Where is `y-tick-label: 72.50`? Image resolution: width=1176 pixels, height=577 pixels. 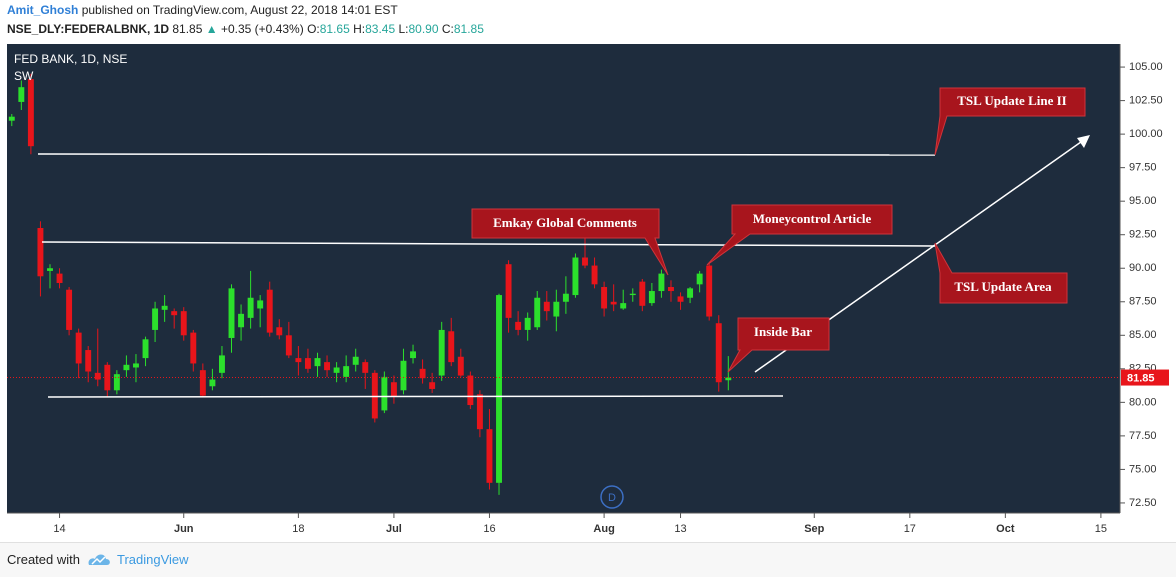 y-tick-label: 72.50 is located at coordinates (1143, 503).